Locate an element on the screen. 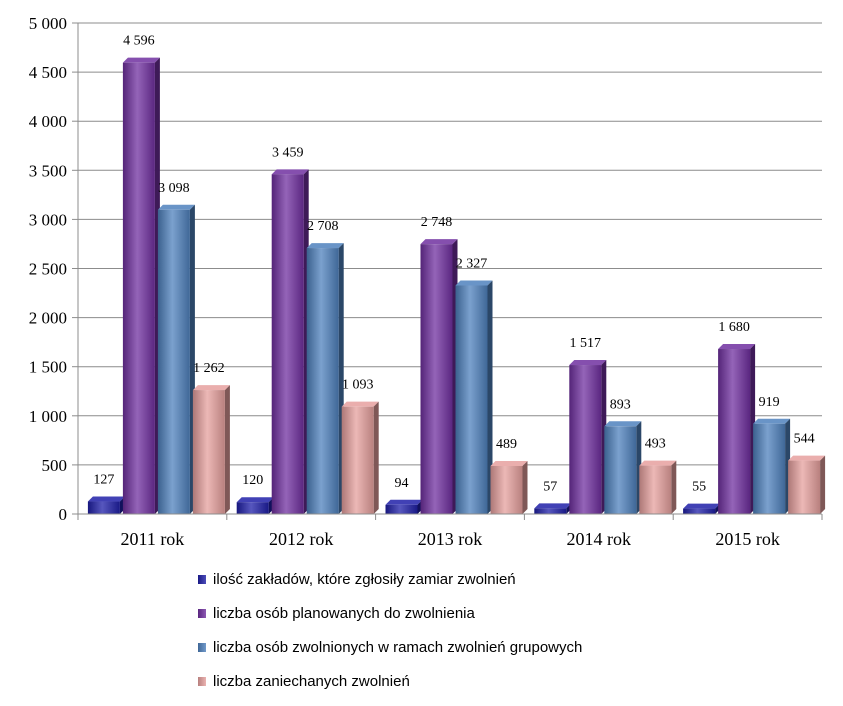  data-label: 94 is located at coordinates (402, 483).